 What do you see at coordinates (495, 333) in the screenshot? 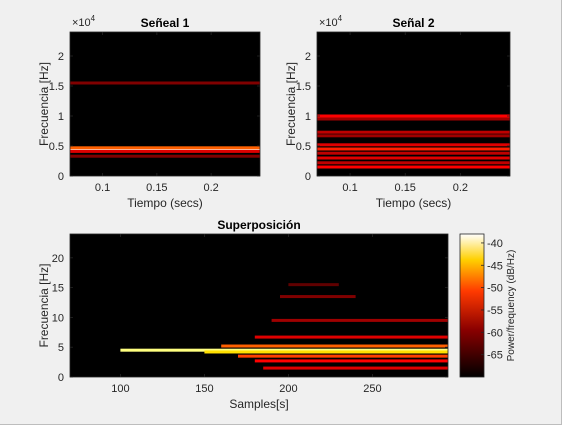
I see `colorbar-tick-label: -60` at bounding box center [495, 333].